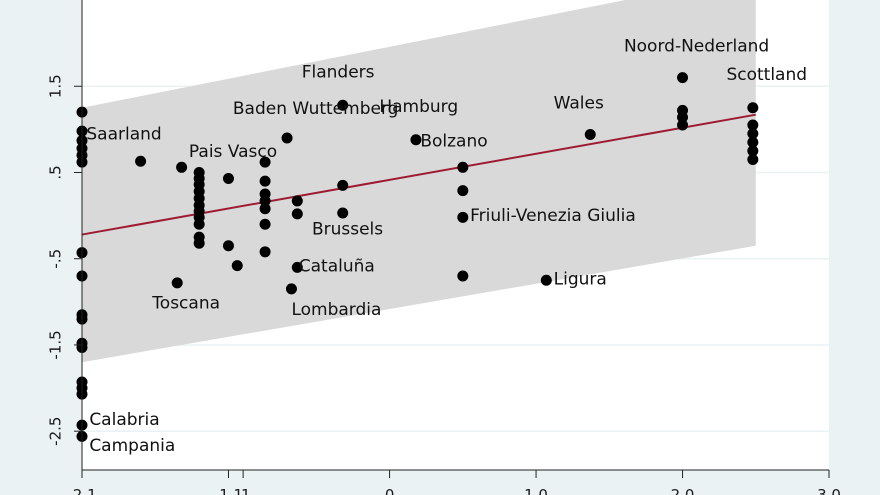 Image resolution: width=880 pixels, height=495 pixels. Describe the element at coordinates (337, 267) in the screenshot. I see `point-label: Cataluña` at that location.